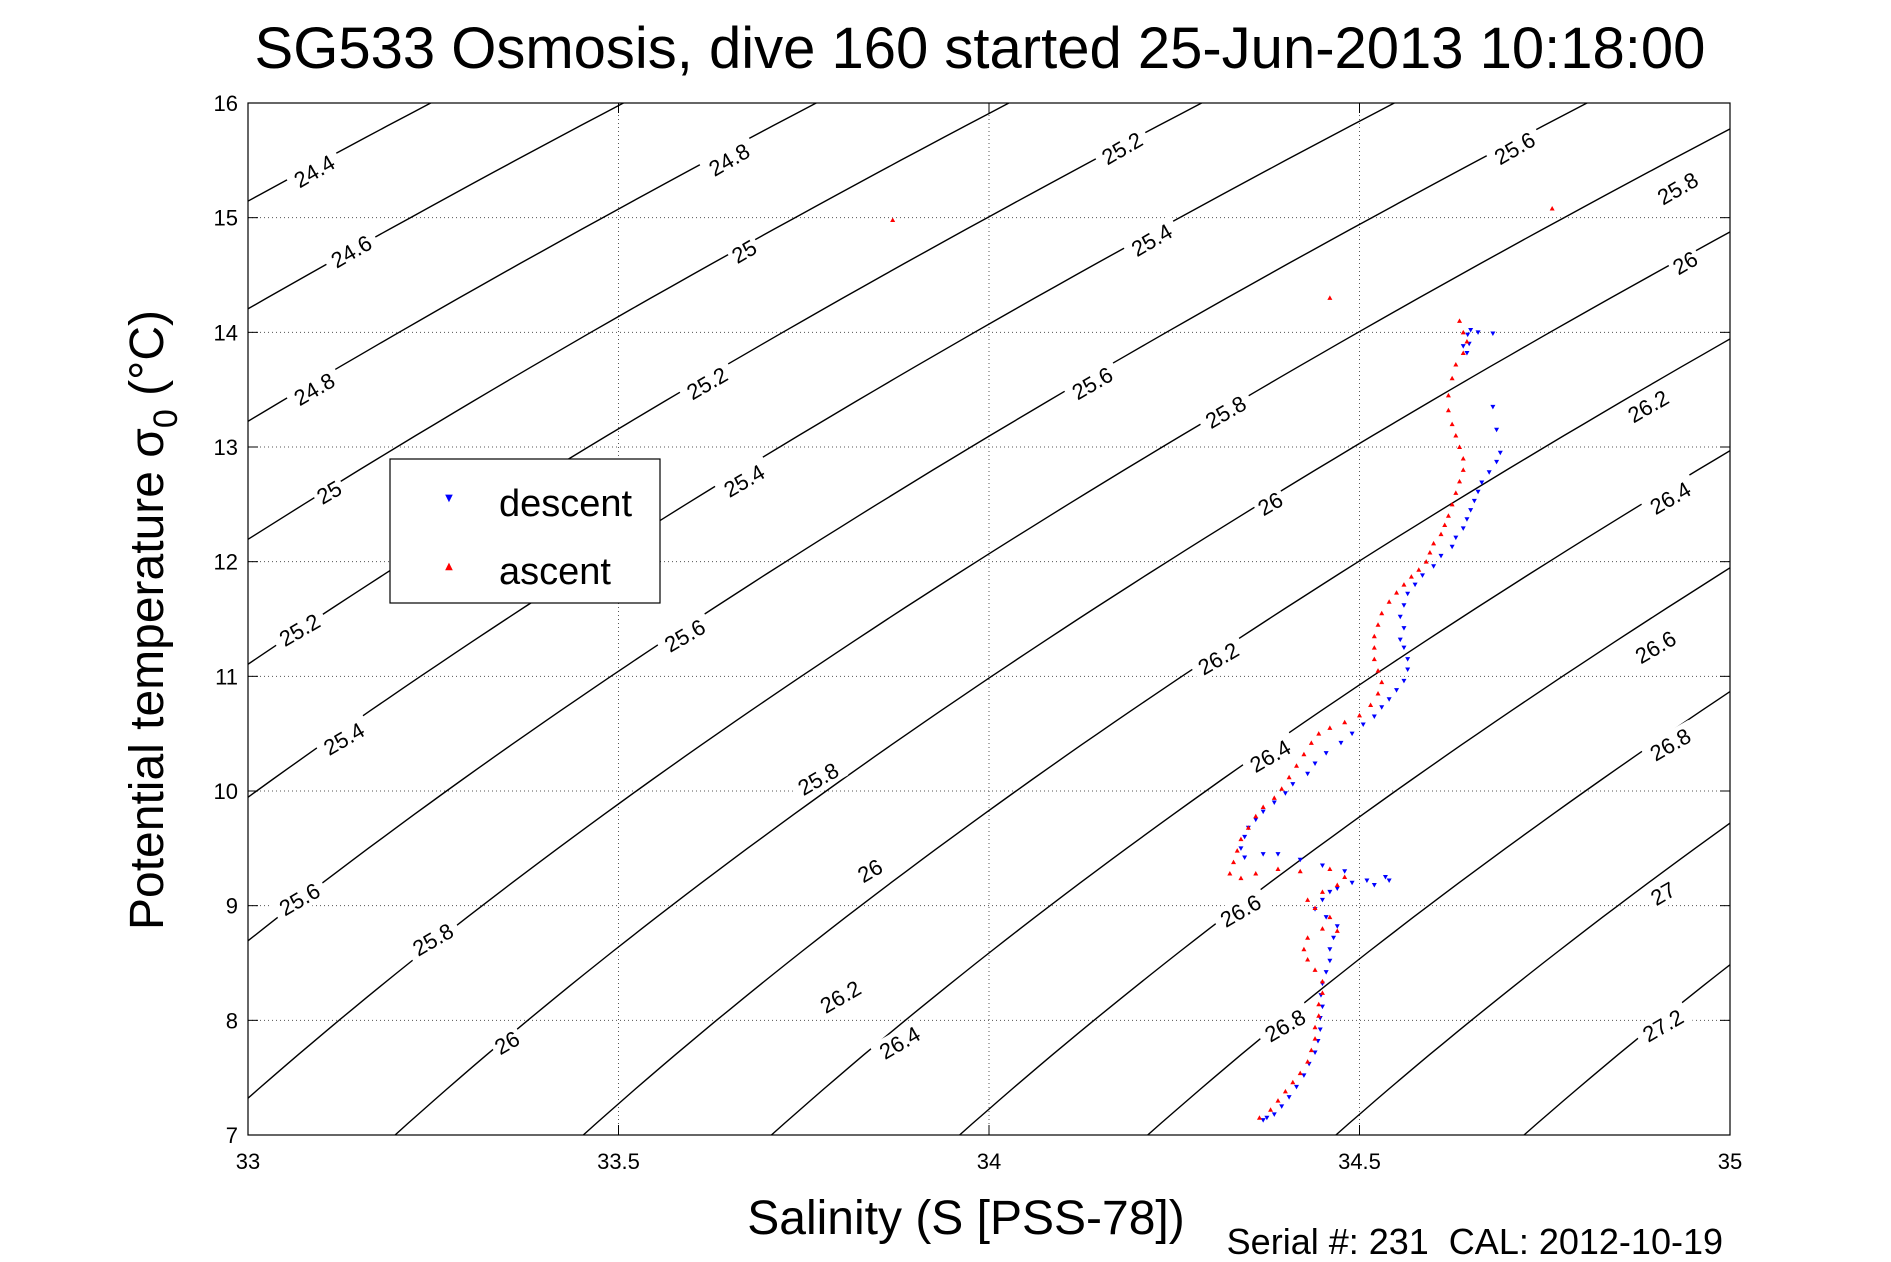  What do you see at coordinates (147, 679) in the screenshot?
I see `y-axis-label-main: Potential temperature σ` at bounding box center [147, 679].